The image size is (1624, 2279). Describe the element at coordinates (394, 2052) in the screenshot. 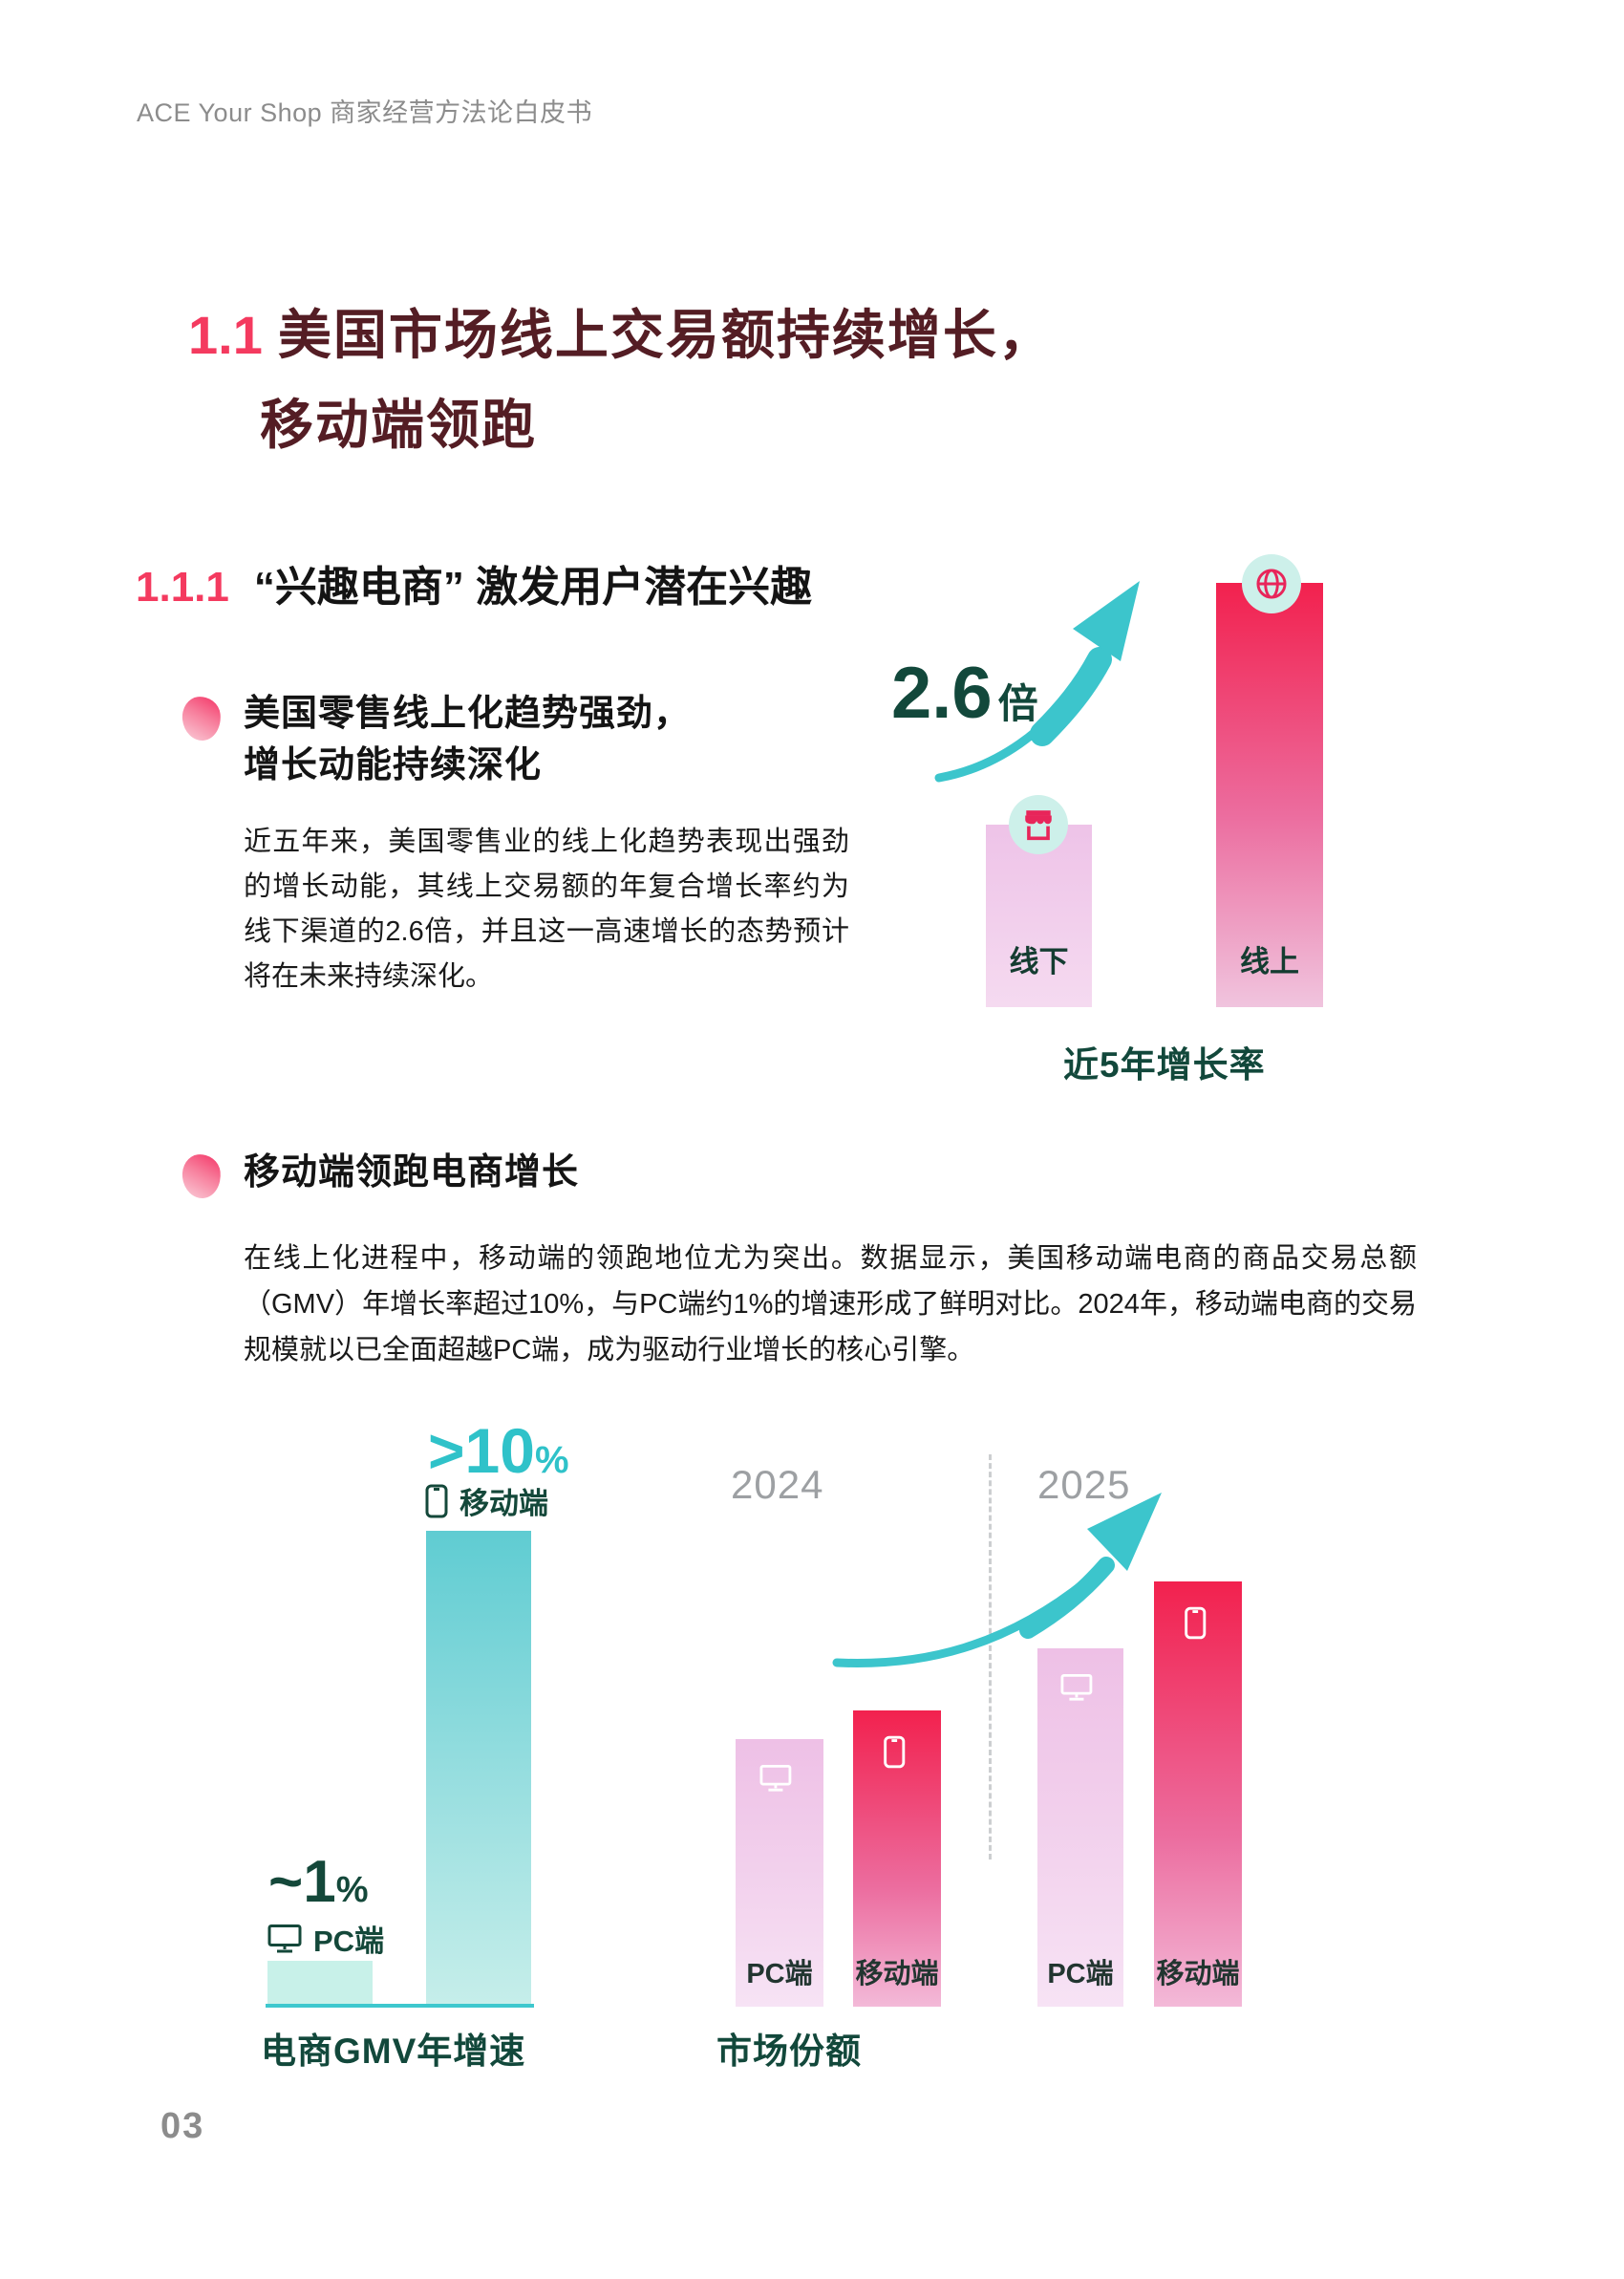

I see `gmv-chart-caption: 电商GMV年增速` at that location.